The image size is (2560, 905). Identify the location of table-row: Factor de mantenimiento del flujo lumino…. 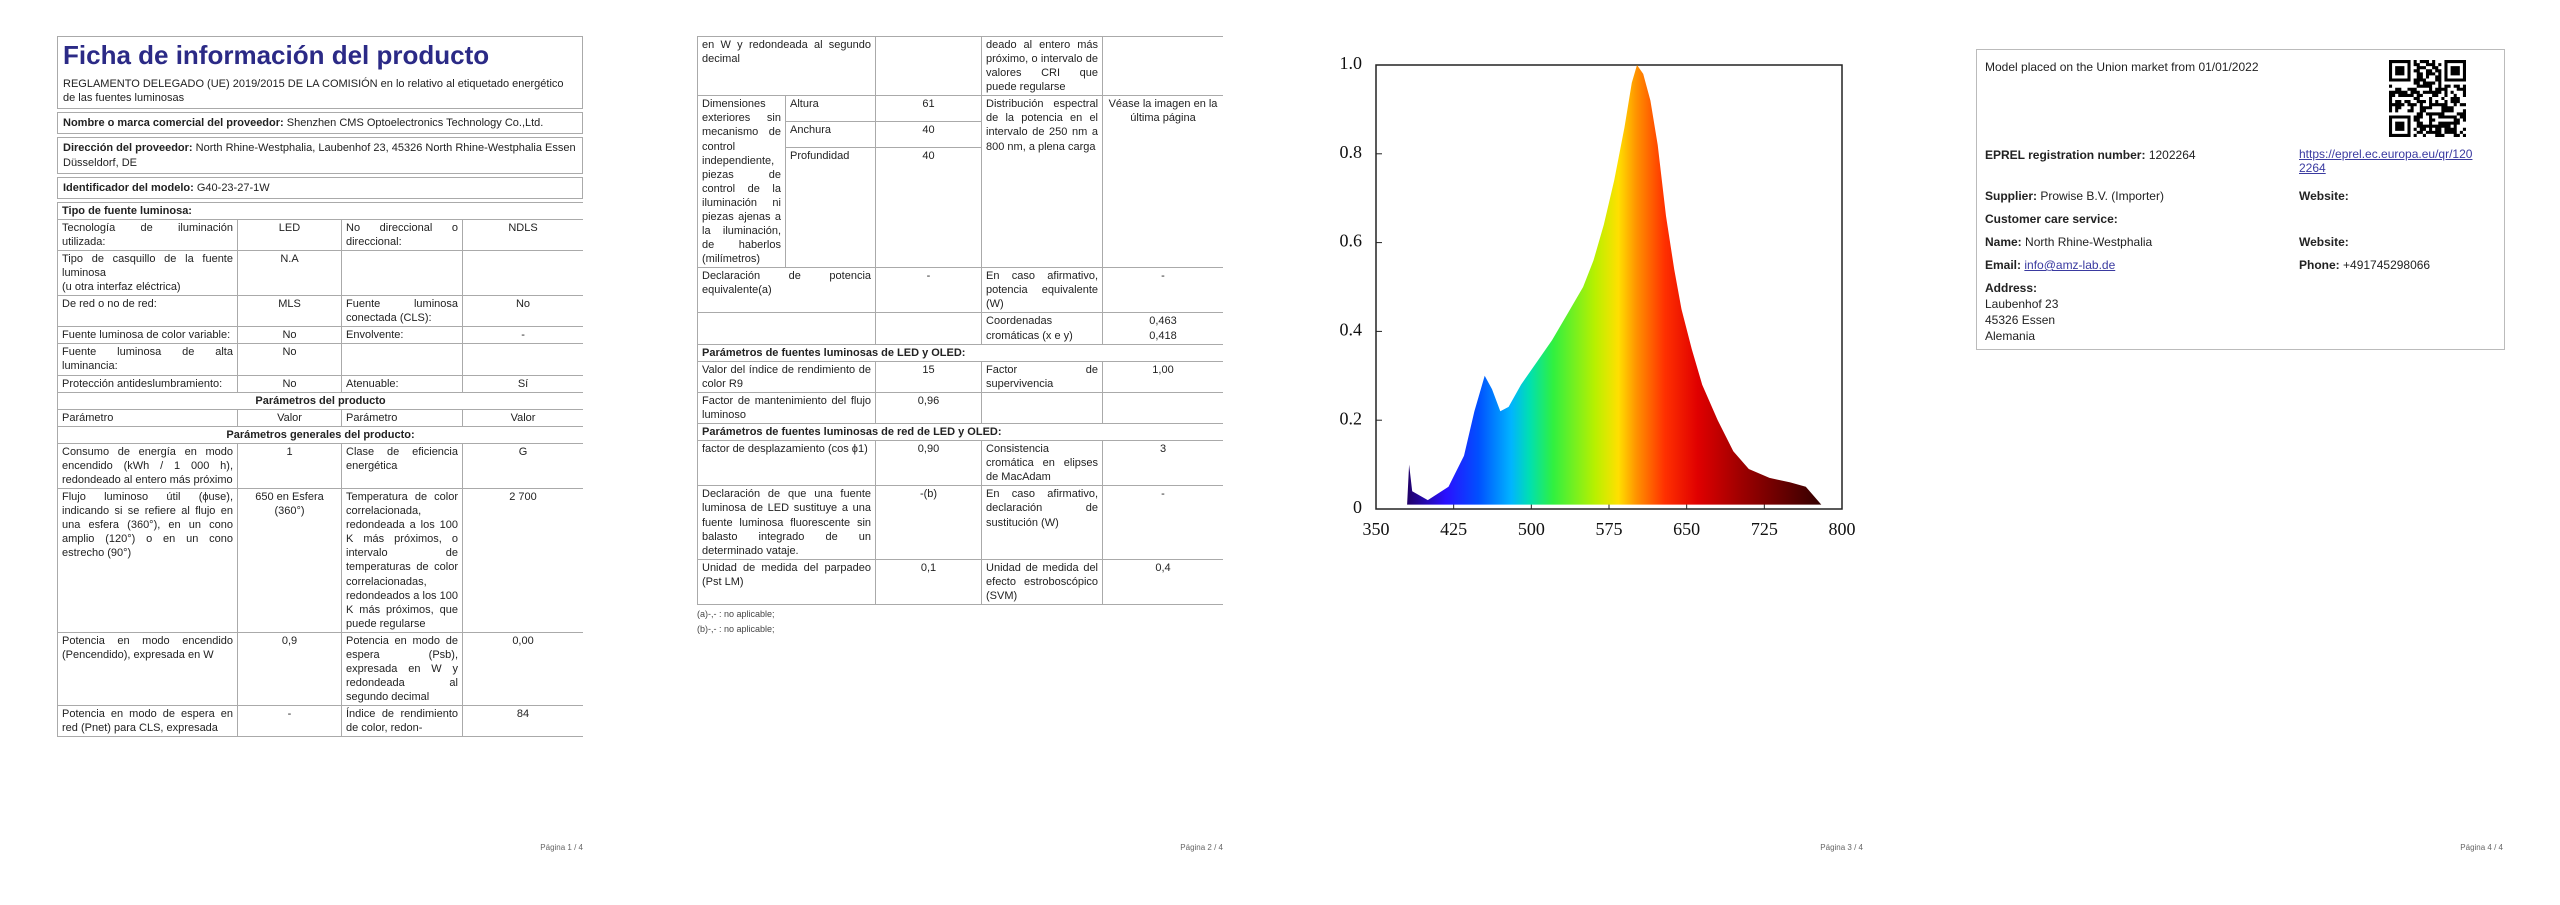
(960, 408).